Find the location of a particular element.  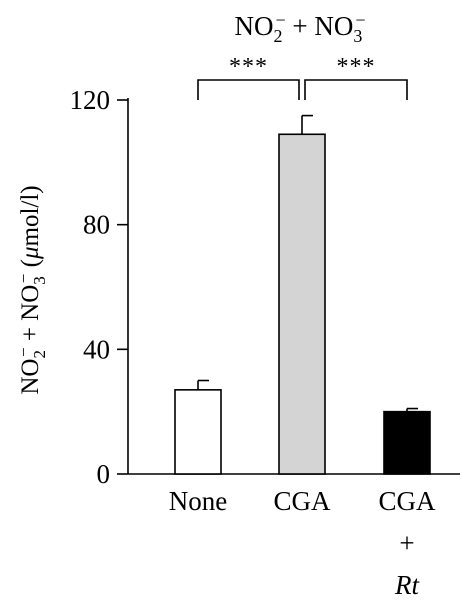

y-tick-label: 40 is located at coordinates (96, 349).